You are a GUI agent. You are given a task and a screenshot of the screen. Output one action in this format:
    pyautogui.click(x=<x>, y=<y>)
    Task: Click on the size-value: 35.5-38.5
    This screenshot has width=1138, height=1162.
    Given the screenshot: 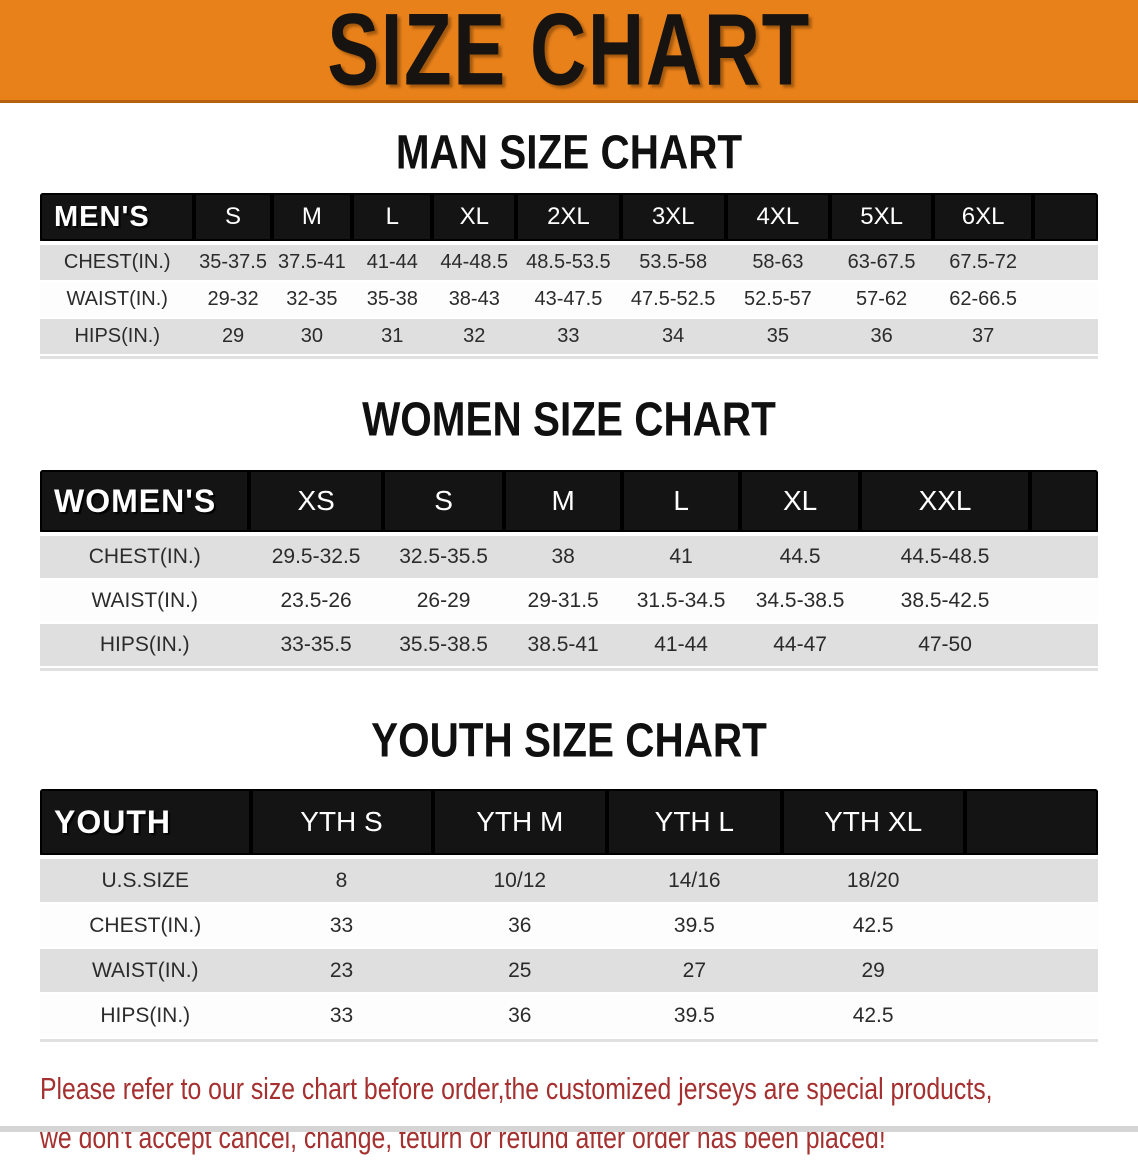 What is the action you would take?
    pyautogui.click(x=443, y=646)
    